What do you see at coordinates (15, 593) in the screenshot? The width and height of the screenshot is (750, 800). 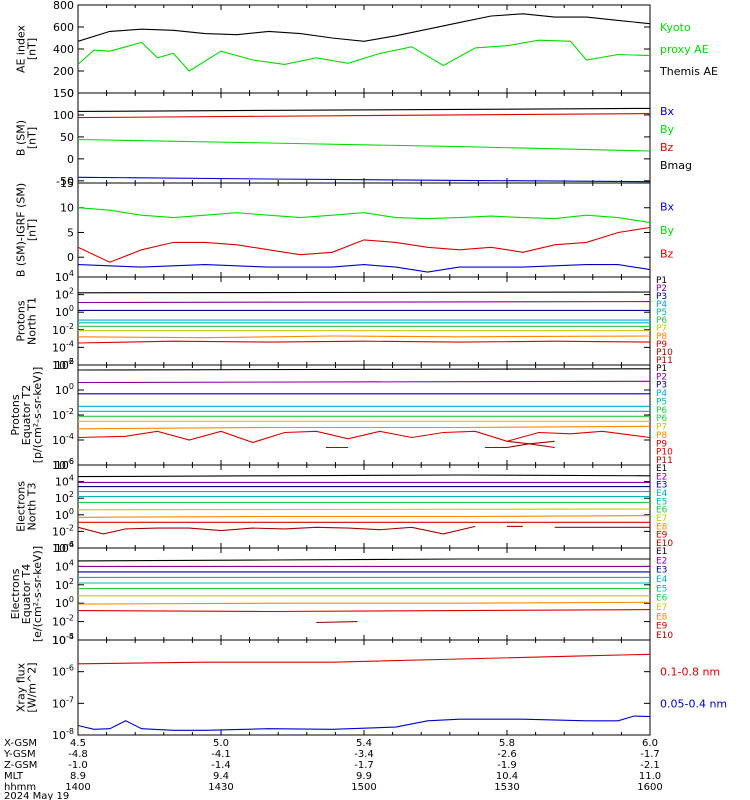 I see `ee-ylabel: Electrons` at bounding box center [15, 593].